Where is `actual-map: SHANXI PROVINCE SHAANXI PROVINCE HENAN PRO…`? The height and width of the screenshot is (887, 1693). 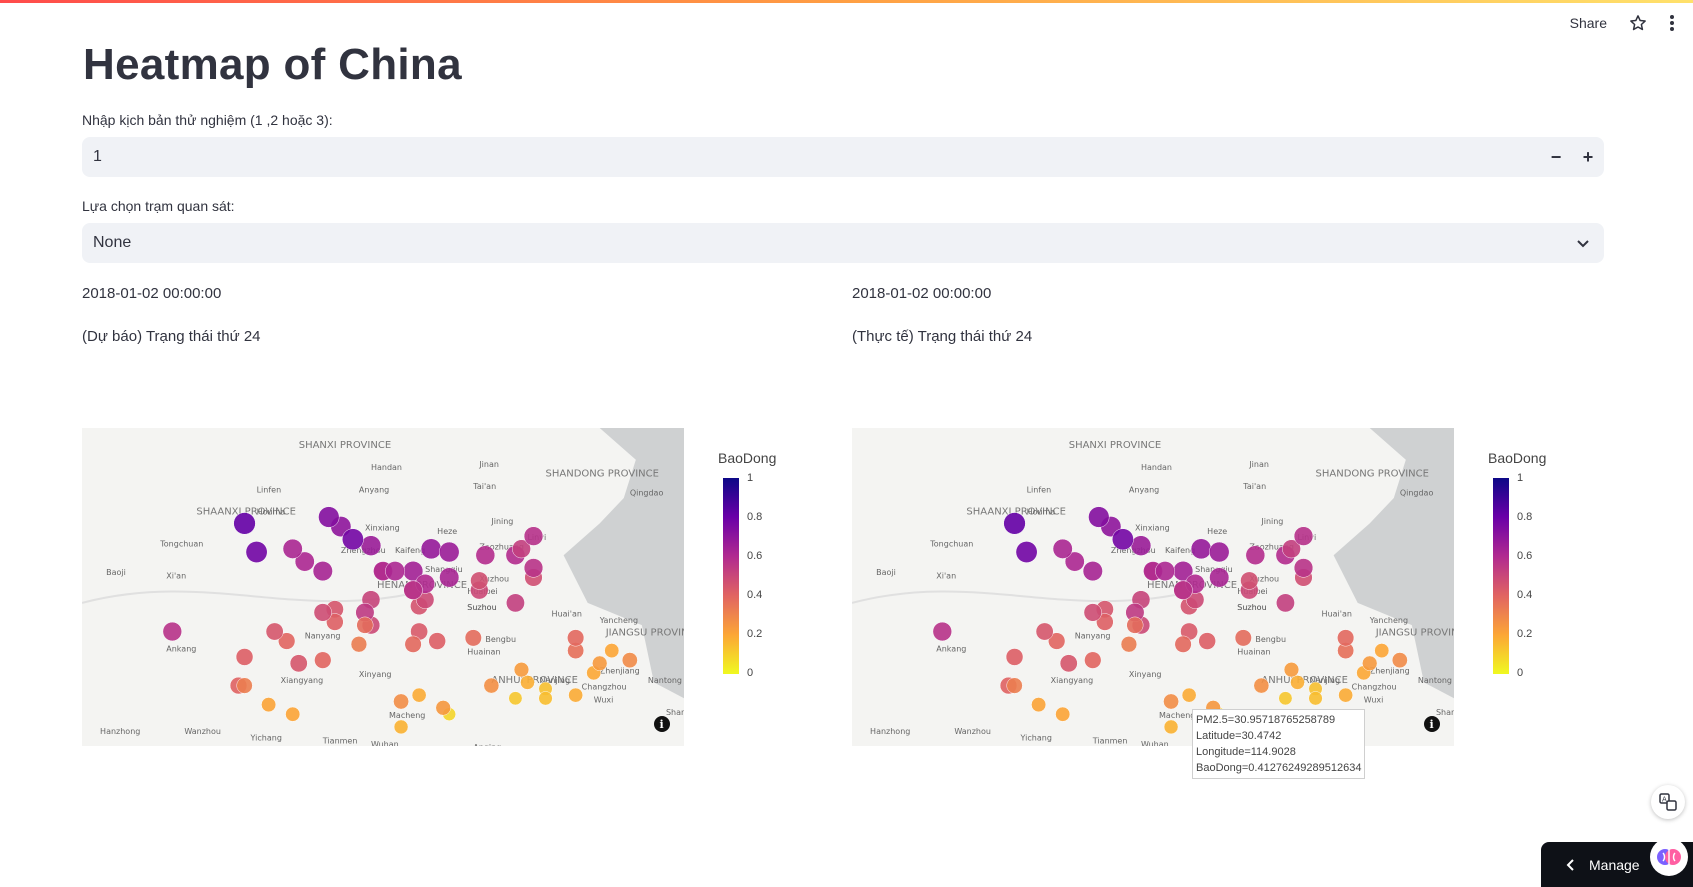
actual-map: SHANXI PROVINCE SHAANXI PROVINCE HENAN PRO… is located at coordinates (1153, 587).